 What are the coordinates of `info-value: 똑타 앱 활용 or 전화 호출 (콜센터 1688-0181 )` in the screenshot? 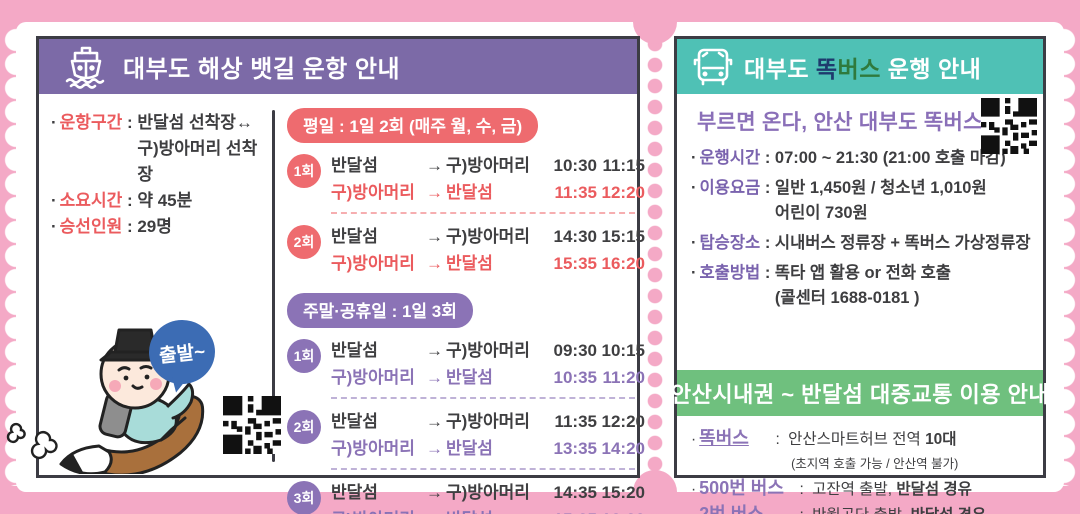 It's located at (863, 286).